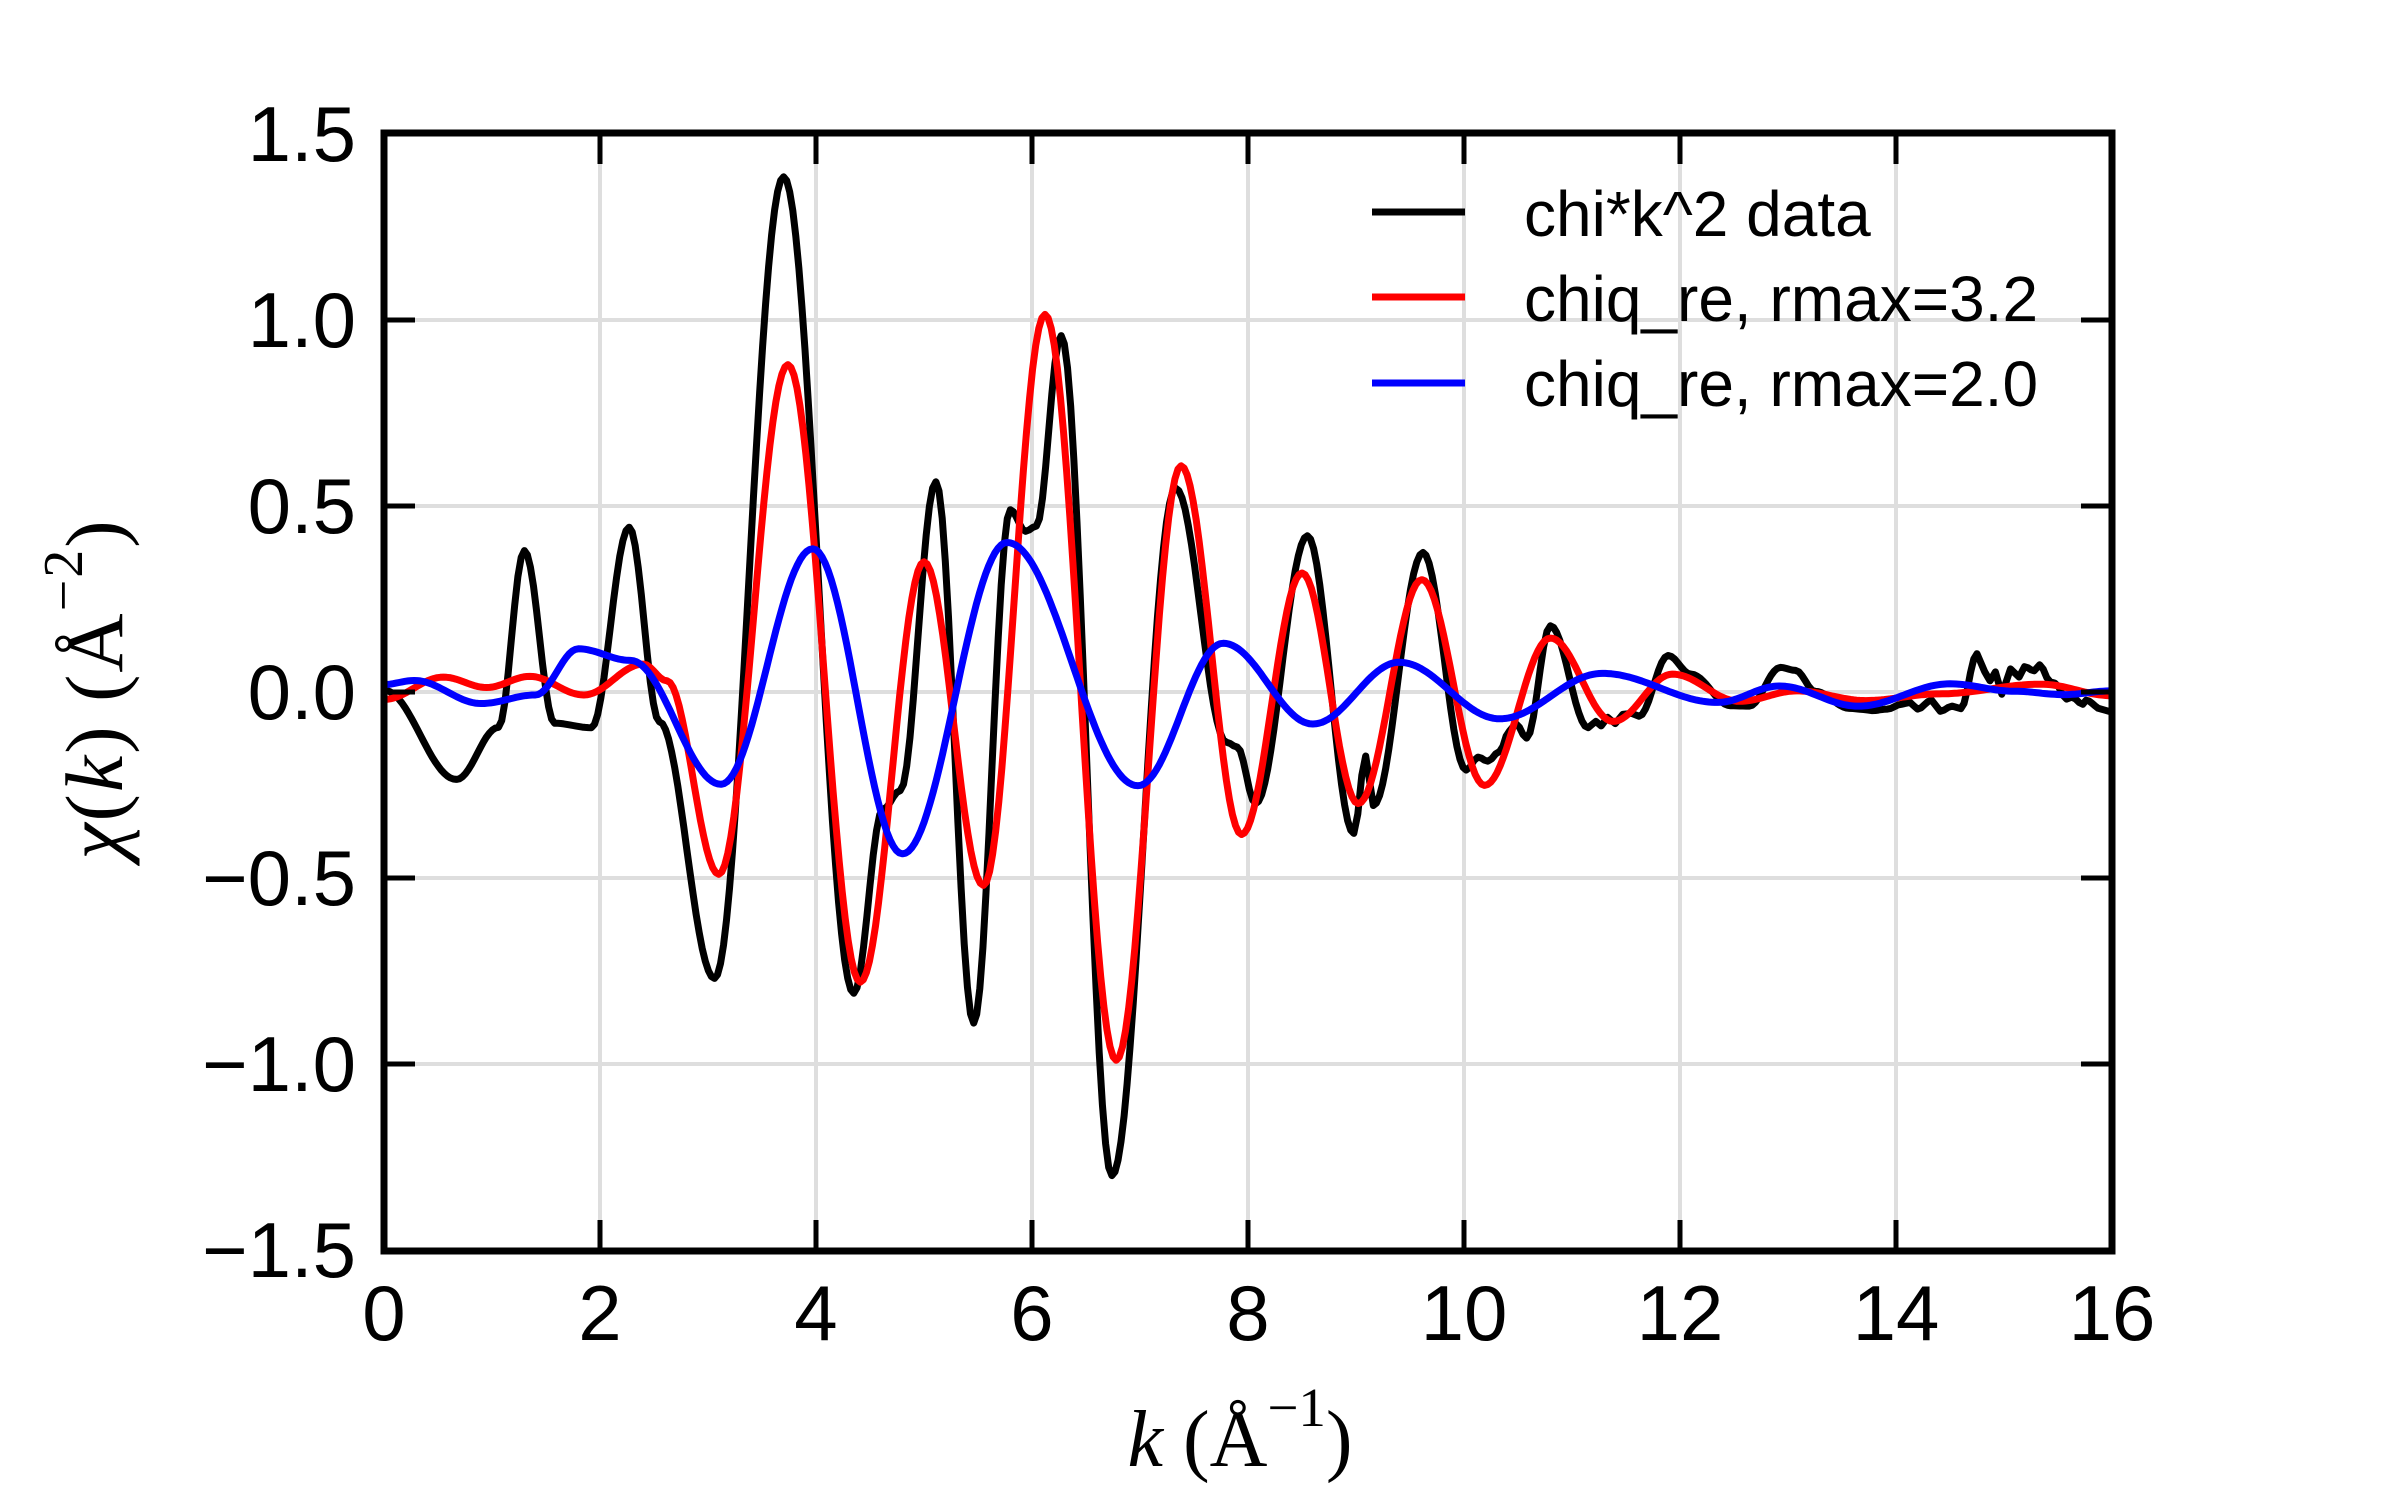 This screenshot has height=1488, width=2400. What do you see at coordinates (279, 878) in the screenshot?
I see `svg-text: −0.5` at bounding box center [279, 878].